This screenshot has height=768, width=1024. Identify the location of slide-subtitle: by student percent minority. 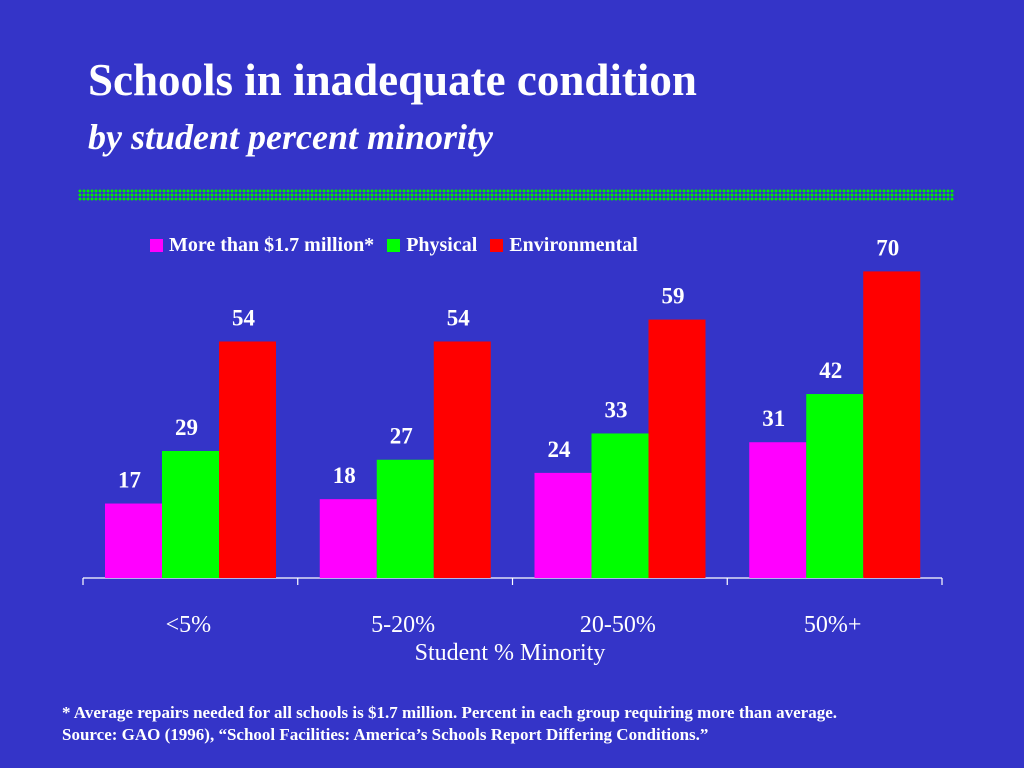
(290, 137).